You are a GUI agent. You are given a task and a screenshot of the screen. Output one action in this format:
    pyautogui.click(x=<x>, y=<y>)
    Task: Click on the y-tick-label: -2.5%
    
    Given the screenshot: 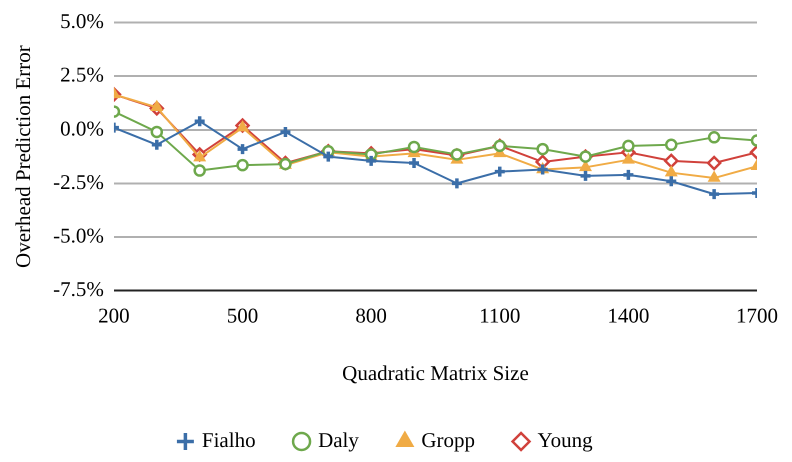 What is the action you would take?
    pyautogui.click(x=78, y=182)
    